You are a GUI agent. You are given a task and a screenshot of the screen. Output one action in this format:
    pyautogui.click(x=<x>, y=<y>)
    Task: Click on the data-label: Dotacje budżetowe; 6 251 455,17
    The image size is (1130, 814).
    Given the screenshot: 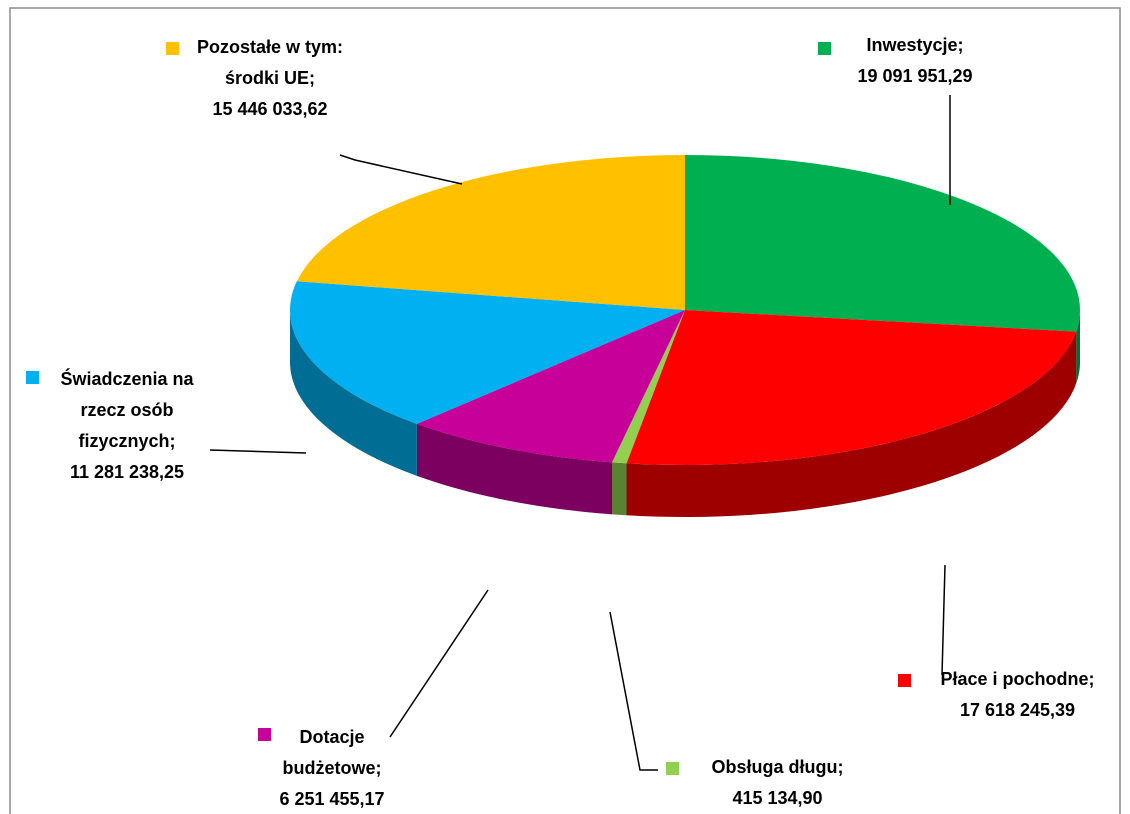 What is the action you would take?
    pyautogui.click(x=332, y=768)
    